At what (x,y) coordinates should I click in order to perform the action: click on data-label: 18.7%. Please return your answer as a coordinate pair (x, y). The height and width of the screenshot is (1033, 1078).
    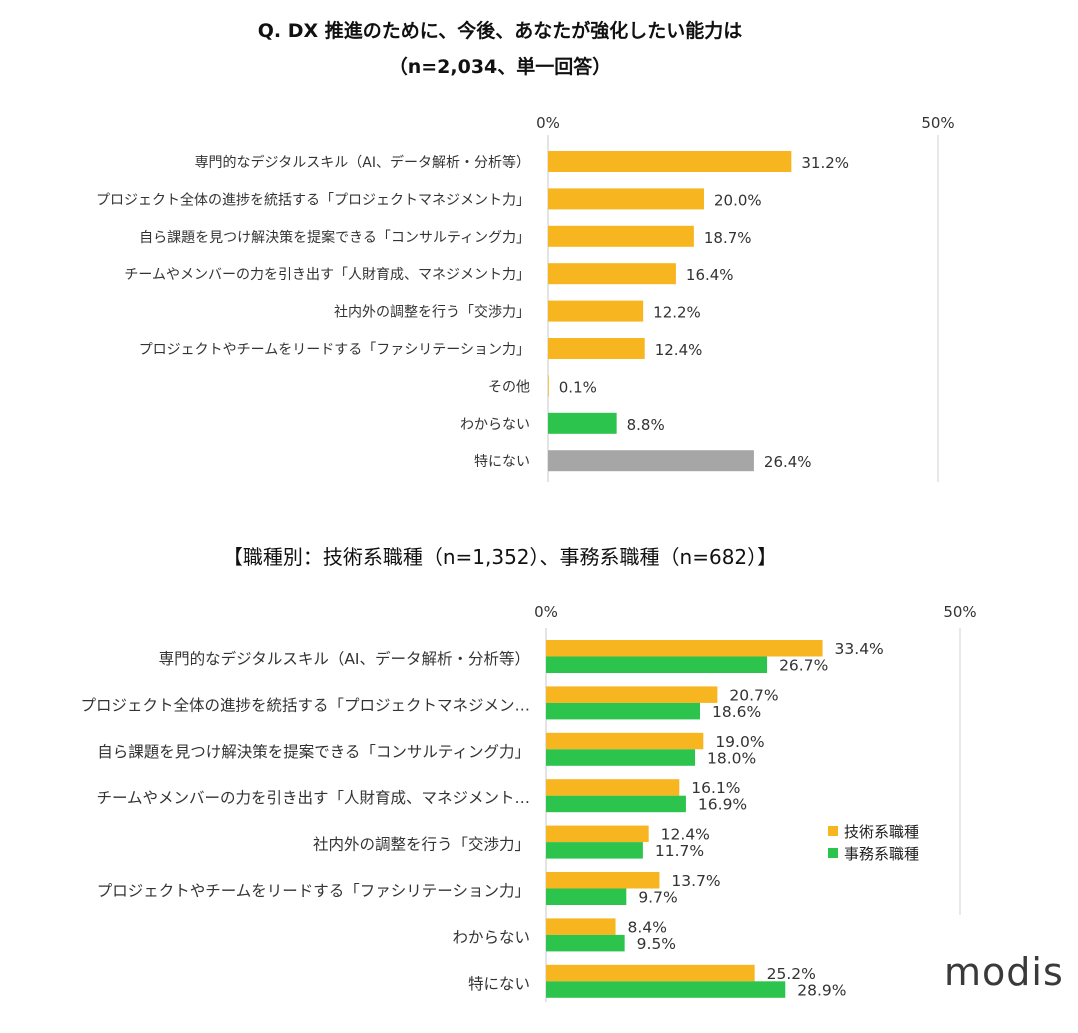
    Looking at the image, I should click on (728, 238).